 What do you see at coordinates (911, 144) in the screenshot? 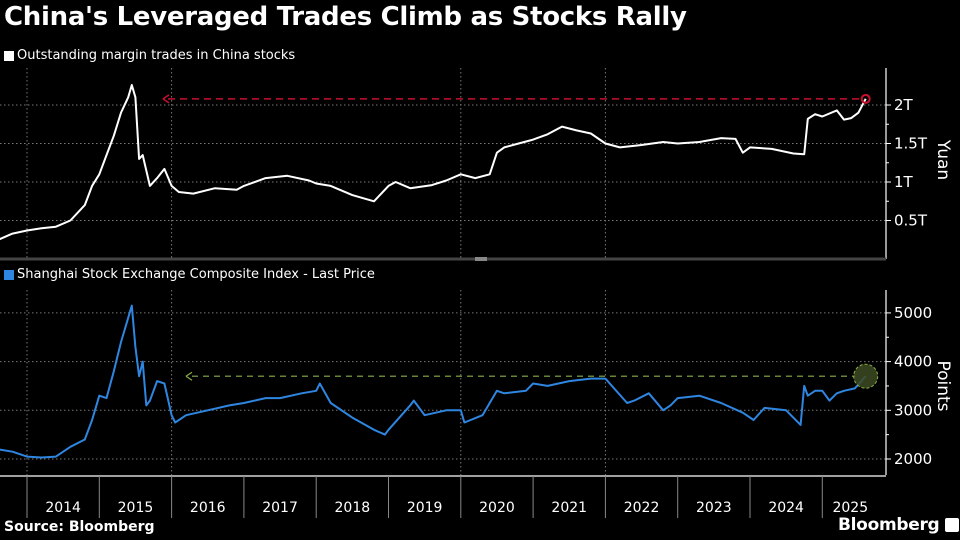
I see `y-tick-label: 1.5T` at bounding box center [911, 144].